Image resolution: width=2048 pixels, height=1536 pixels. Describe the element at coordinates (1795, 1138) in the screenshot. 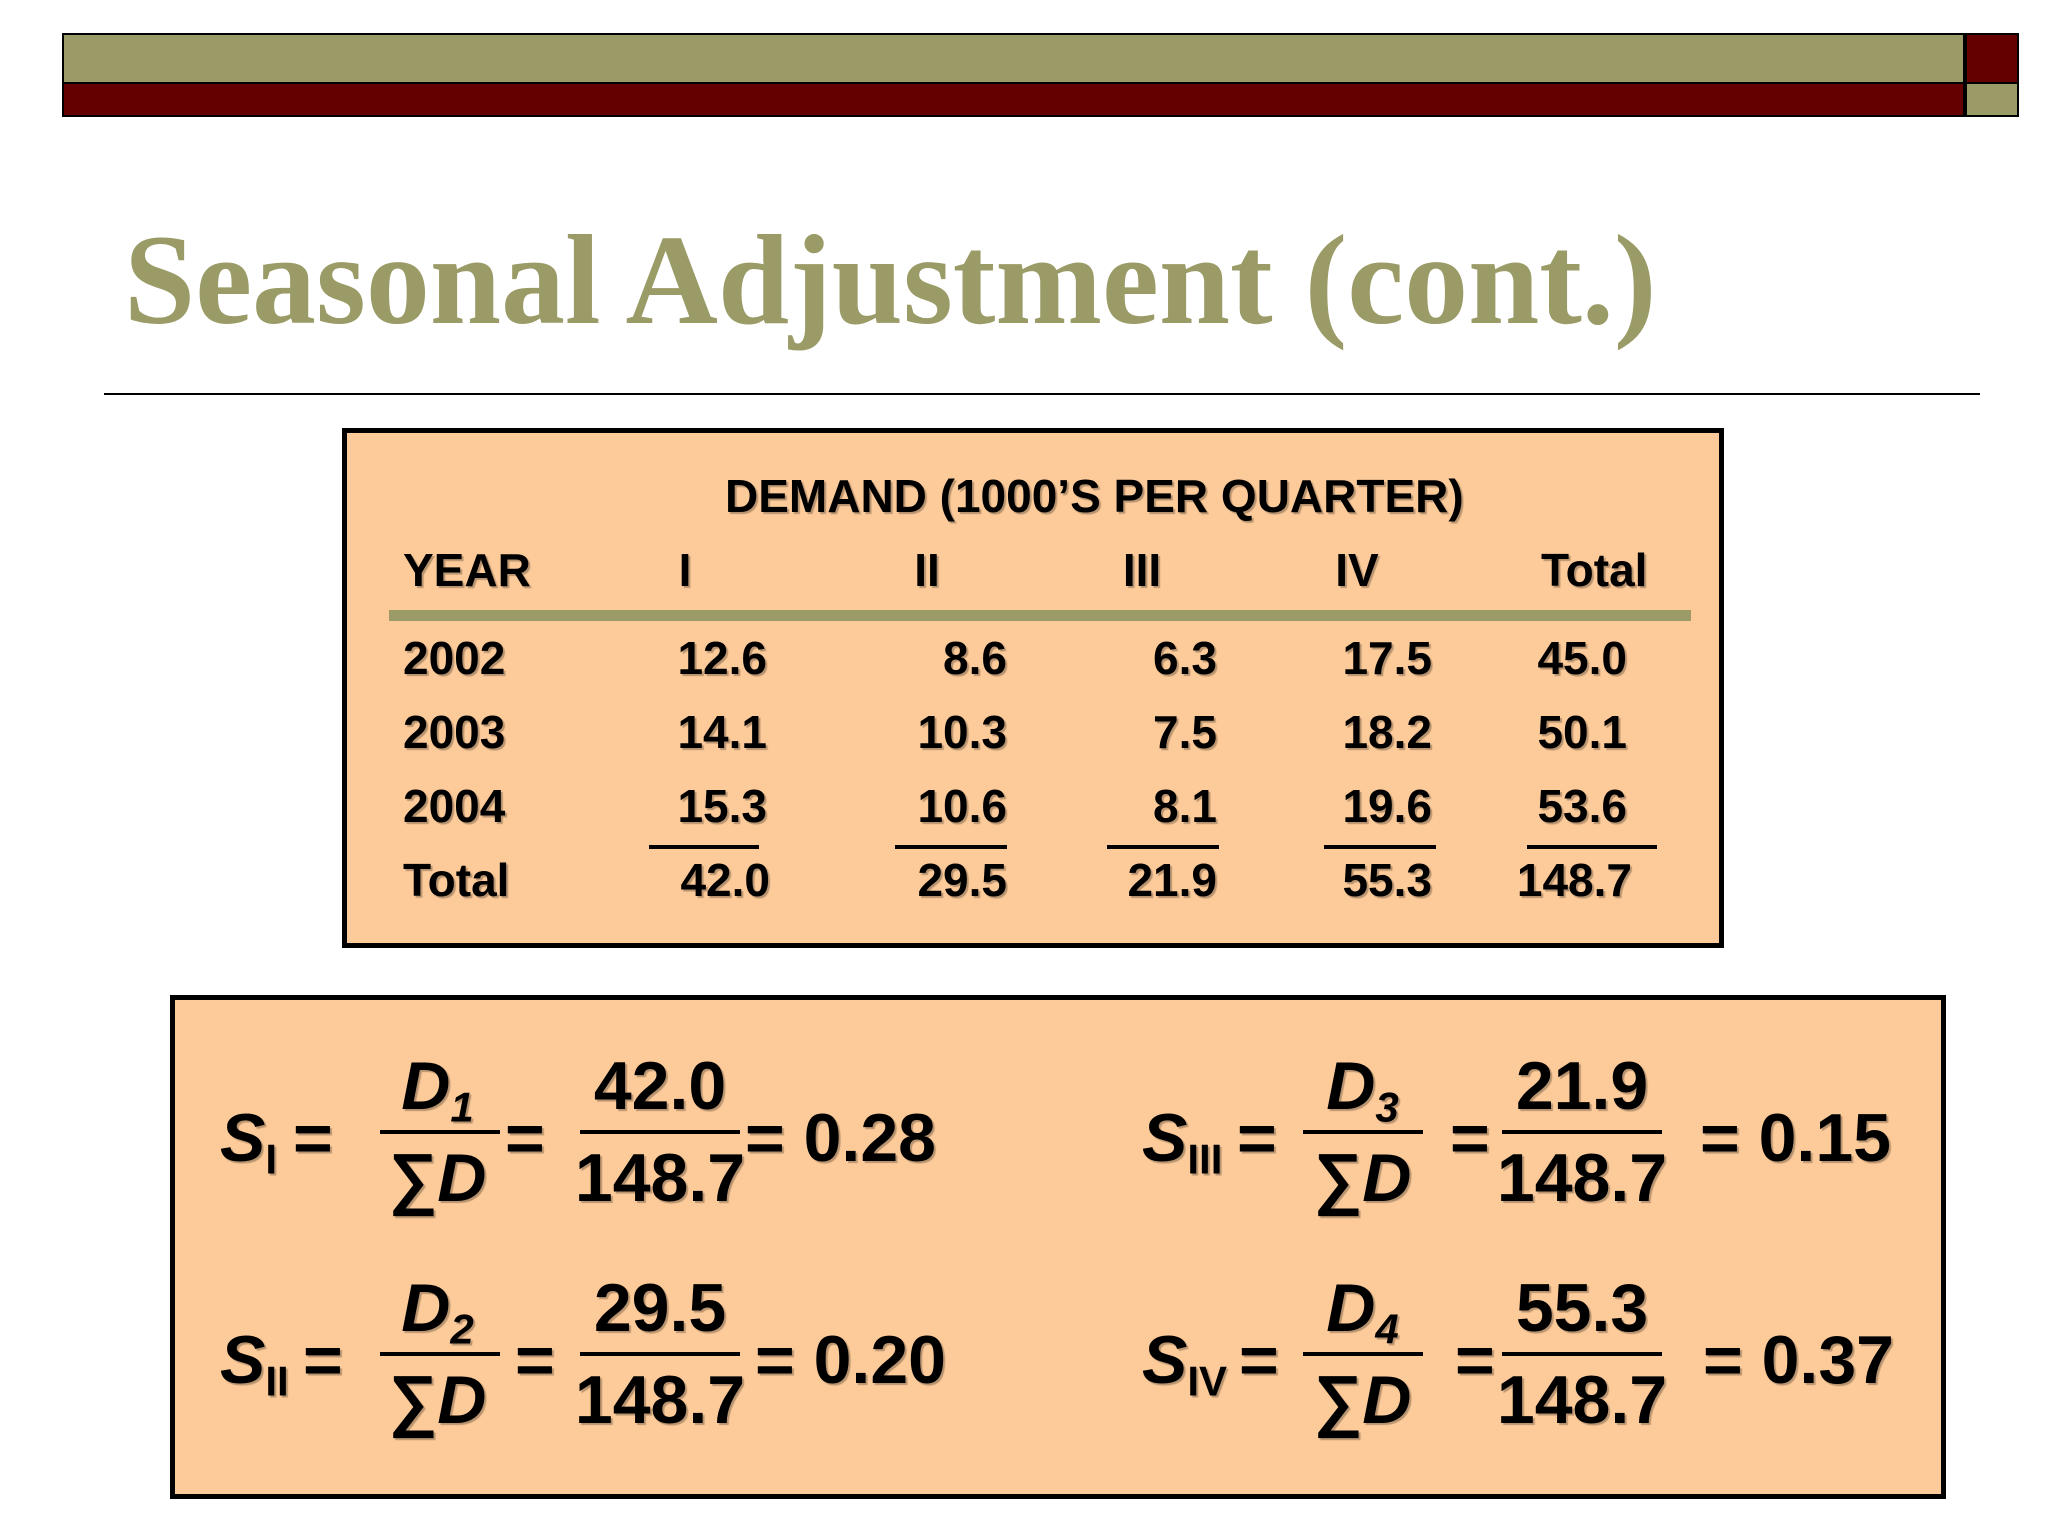

I see `formula-result: = 0.15` at that location.